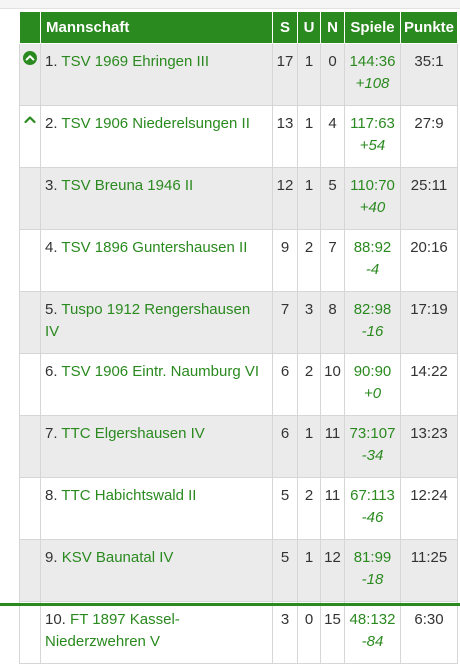  Describe the element at coordinates (372, 247) in the screenshot. I see `games-score: 88:92` at that location.